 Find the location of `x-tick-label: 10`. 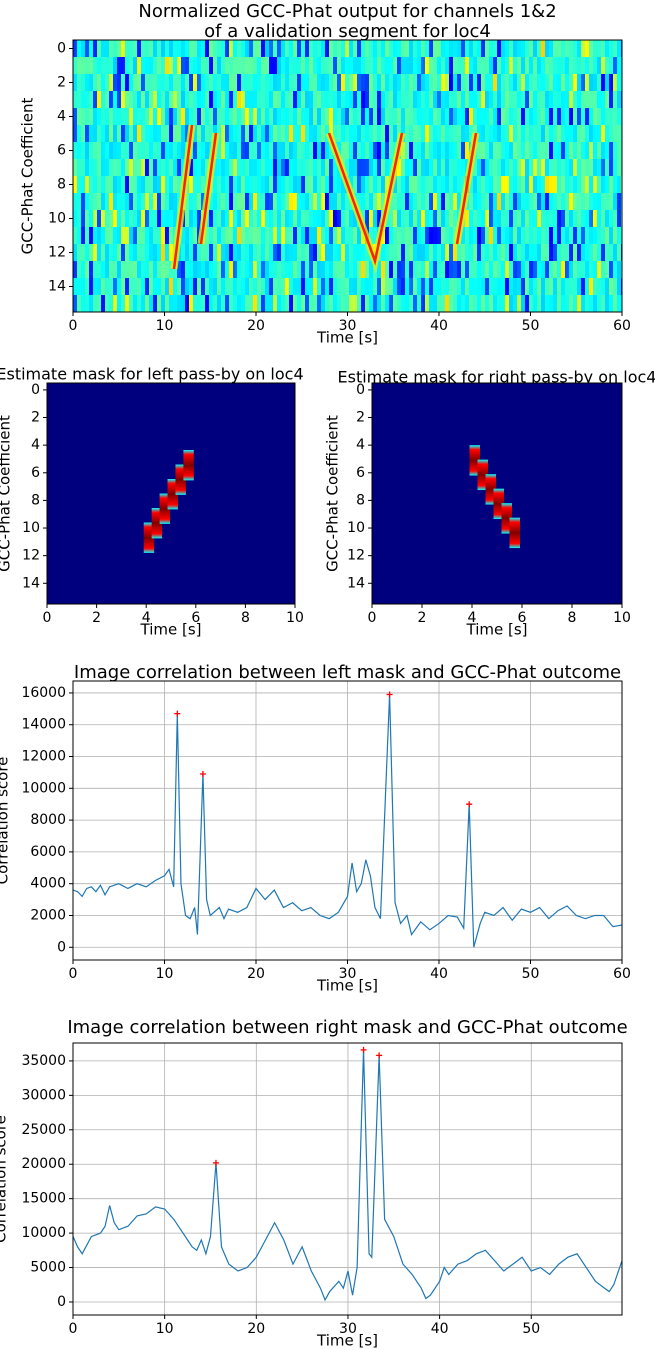

x-tick-label: 10 is located at coordinates (622, 618).